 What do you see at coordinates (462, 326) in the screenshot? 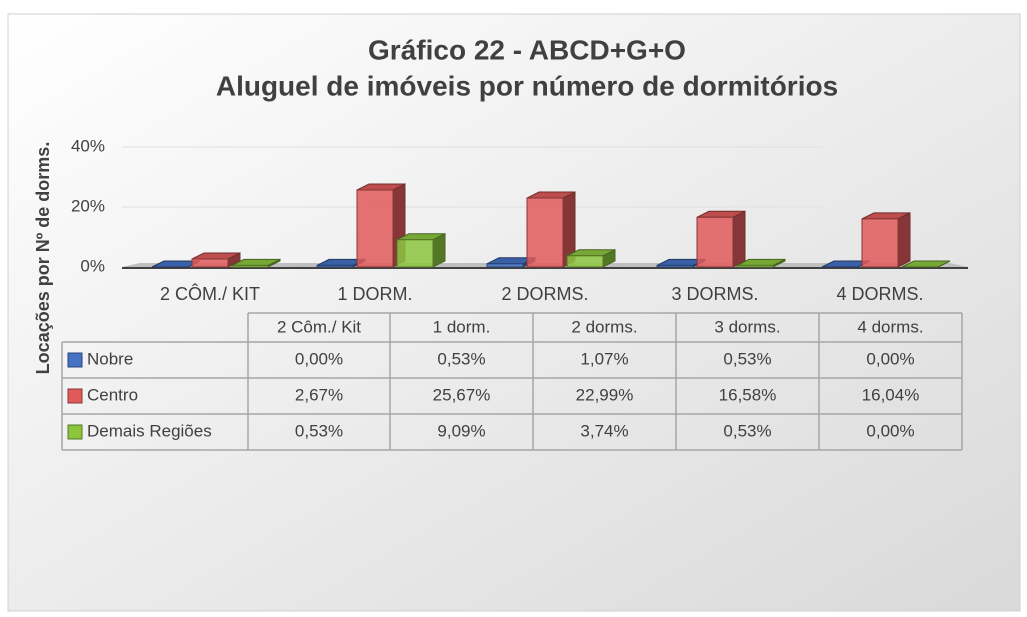
I see `table-header: 1 dorm.` at bounding box center [462, 326].